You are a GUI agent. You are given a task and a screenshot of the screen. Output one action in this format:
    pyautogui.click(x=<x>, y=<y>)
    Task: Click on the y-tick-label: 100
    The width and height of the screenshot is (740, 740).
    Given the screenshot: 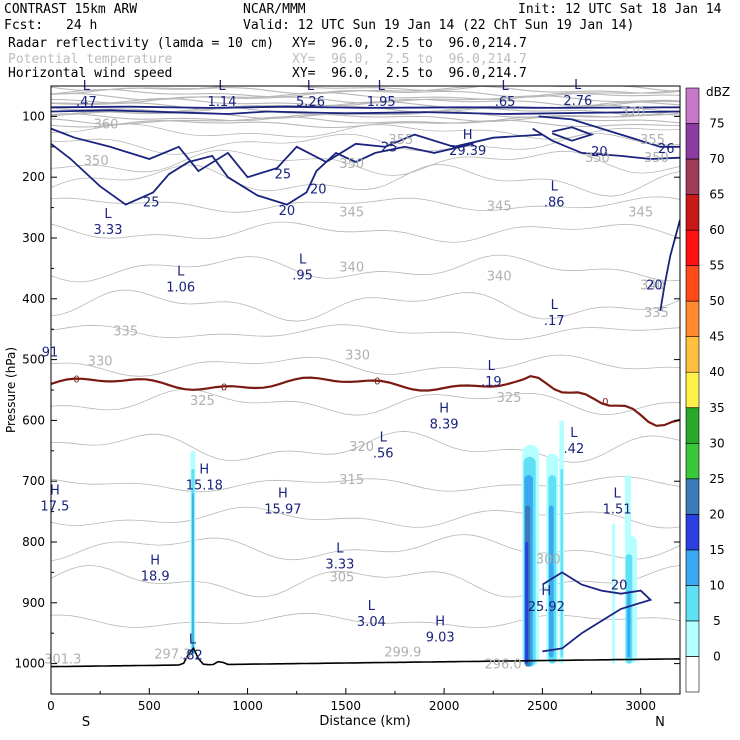 What is the action you would take?
    pyautogui.click(x=33, y=116)
    